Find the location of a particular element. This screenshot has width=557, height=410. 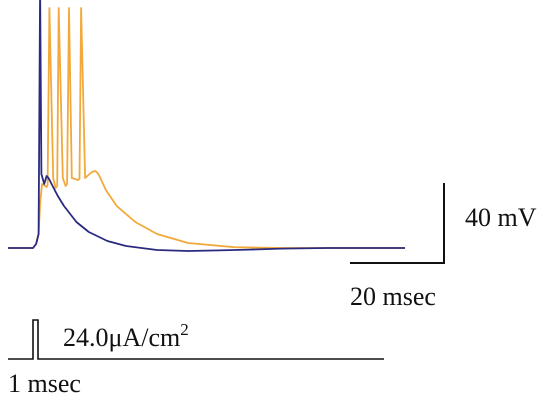

scale-bar-voltage-label: 40 mV is located at coordinates (501, 217).